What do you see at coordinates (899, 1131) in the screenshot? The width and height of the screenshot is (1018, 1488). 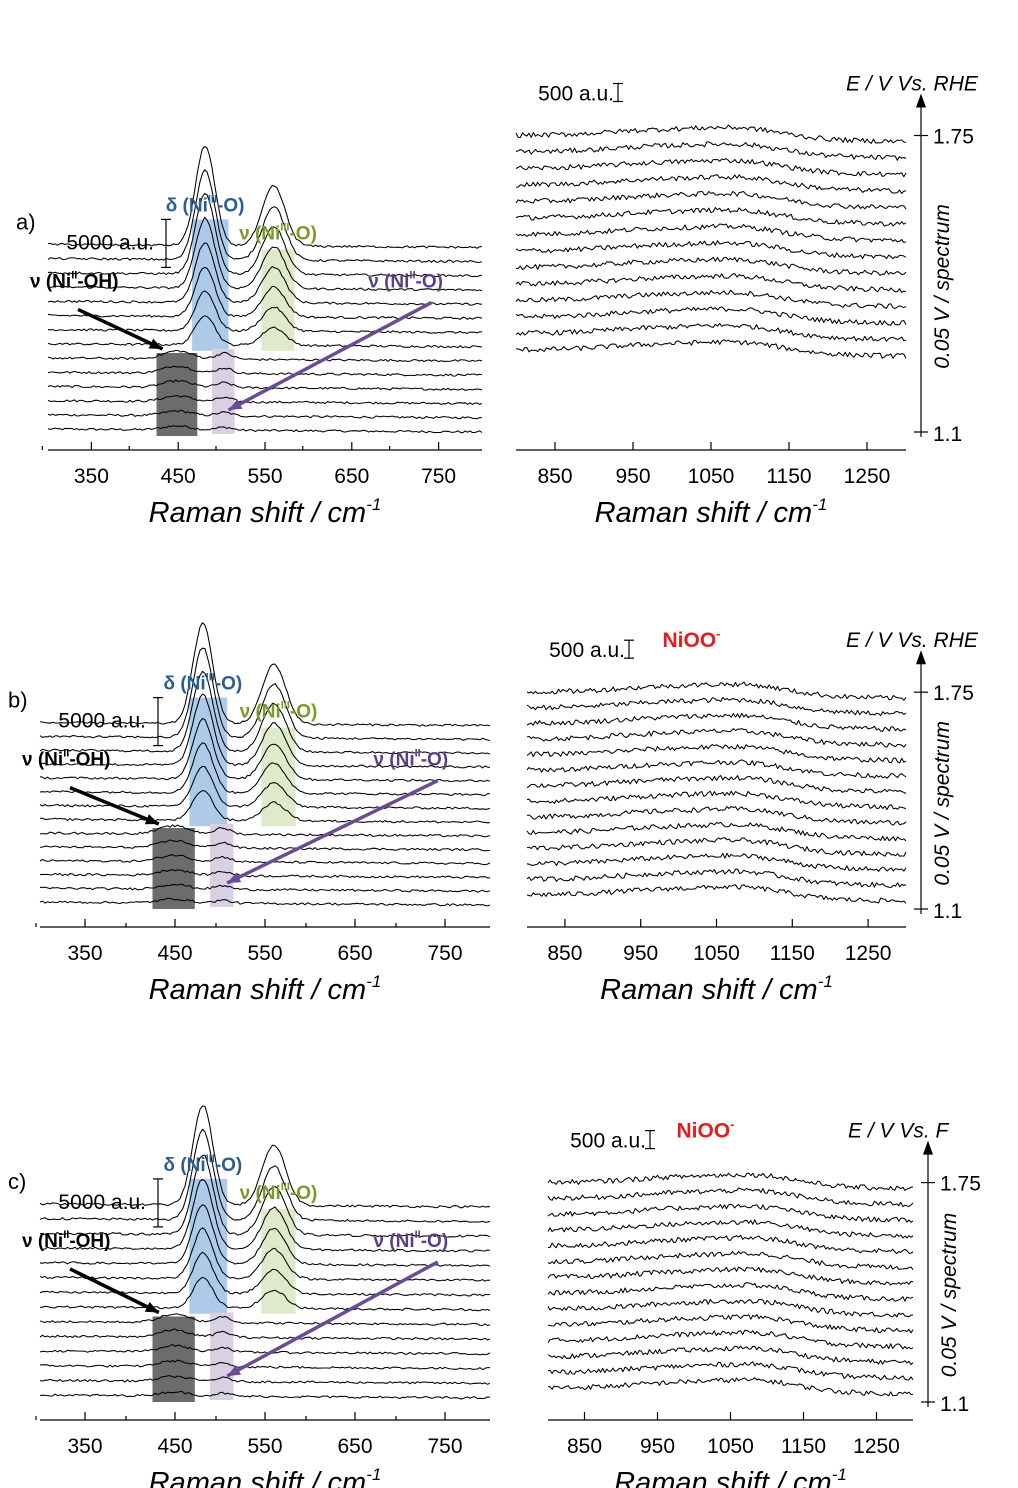 I see `potential-axis-label: E / V Vs. F` at bounding box center [899, 1131].